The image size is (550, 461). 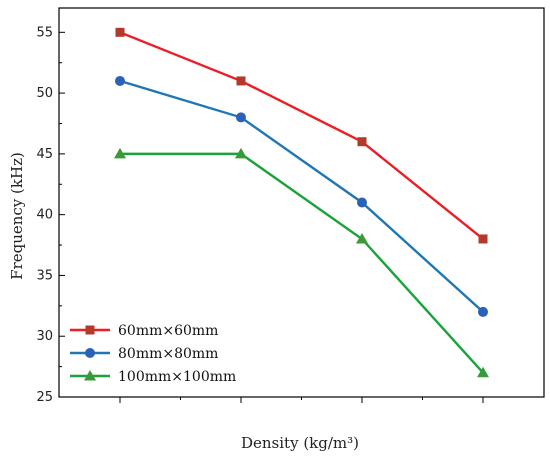 What do you see at coordinates (17, 216) in the screenshot?
I see `y-axis-title: Frequency (kHz)` at bounding box center [17, 216].